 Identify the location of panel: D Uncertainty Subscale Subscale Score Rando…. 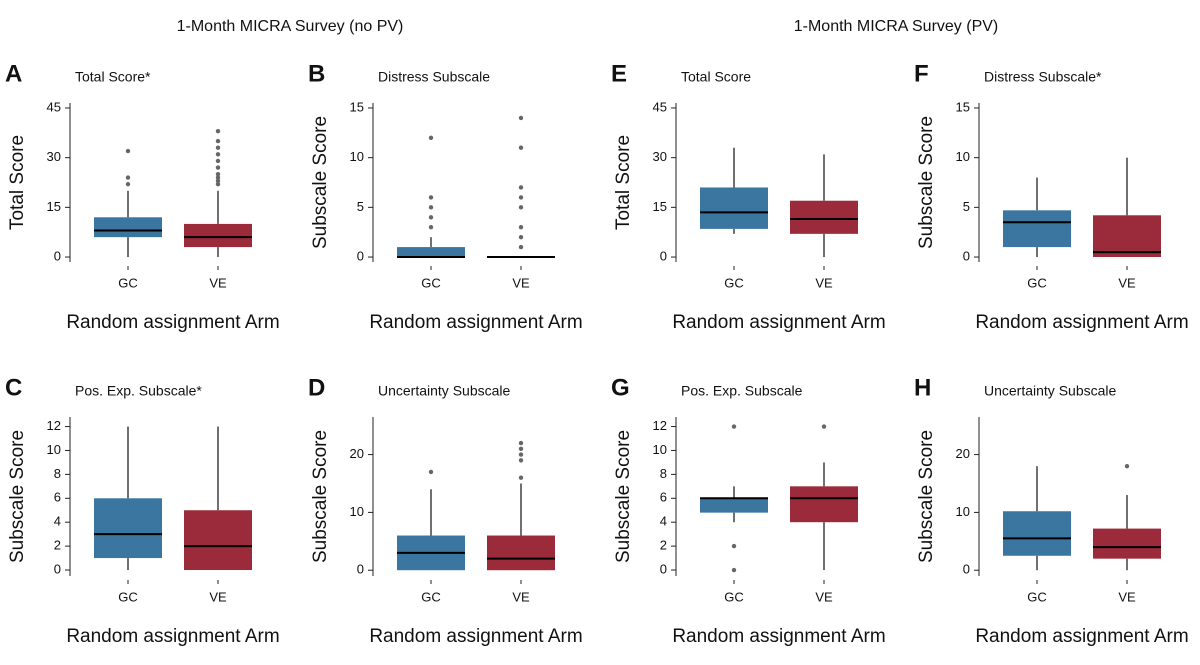
(445, 510).